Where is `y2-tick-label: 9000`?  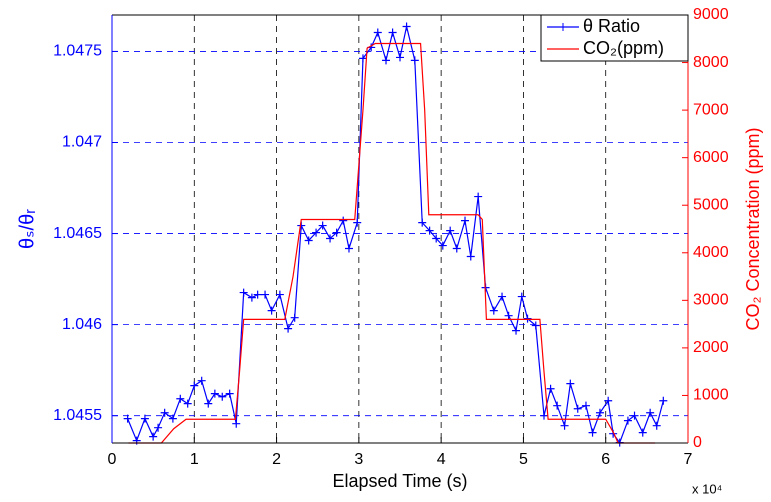 y2-tick-label: 9000 is located at coordinates (711, 14).